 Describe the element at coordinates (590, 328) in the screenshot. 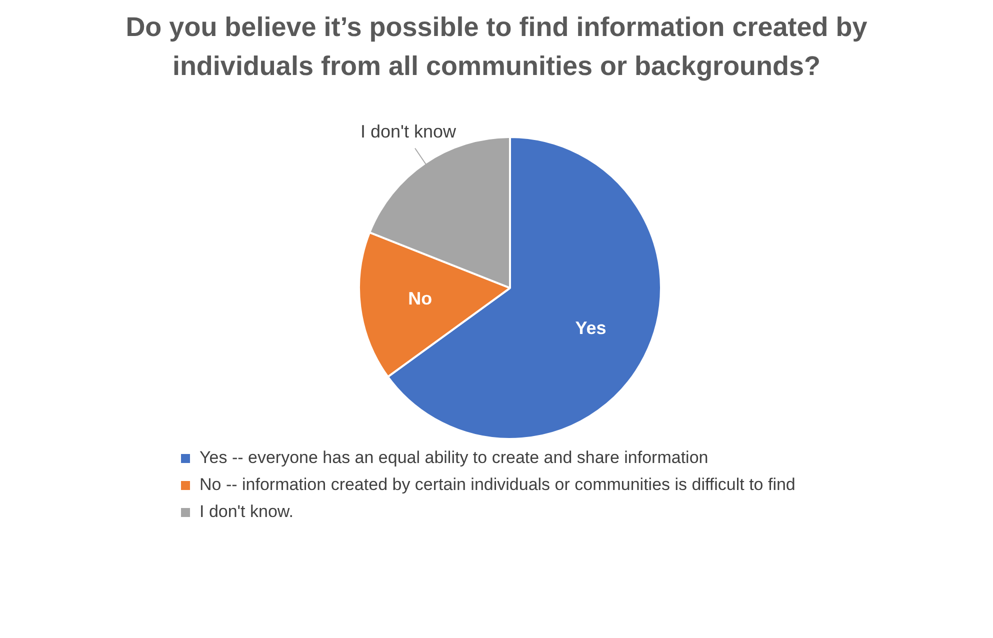

I see `text: Yes` at that location.